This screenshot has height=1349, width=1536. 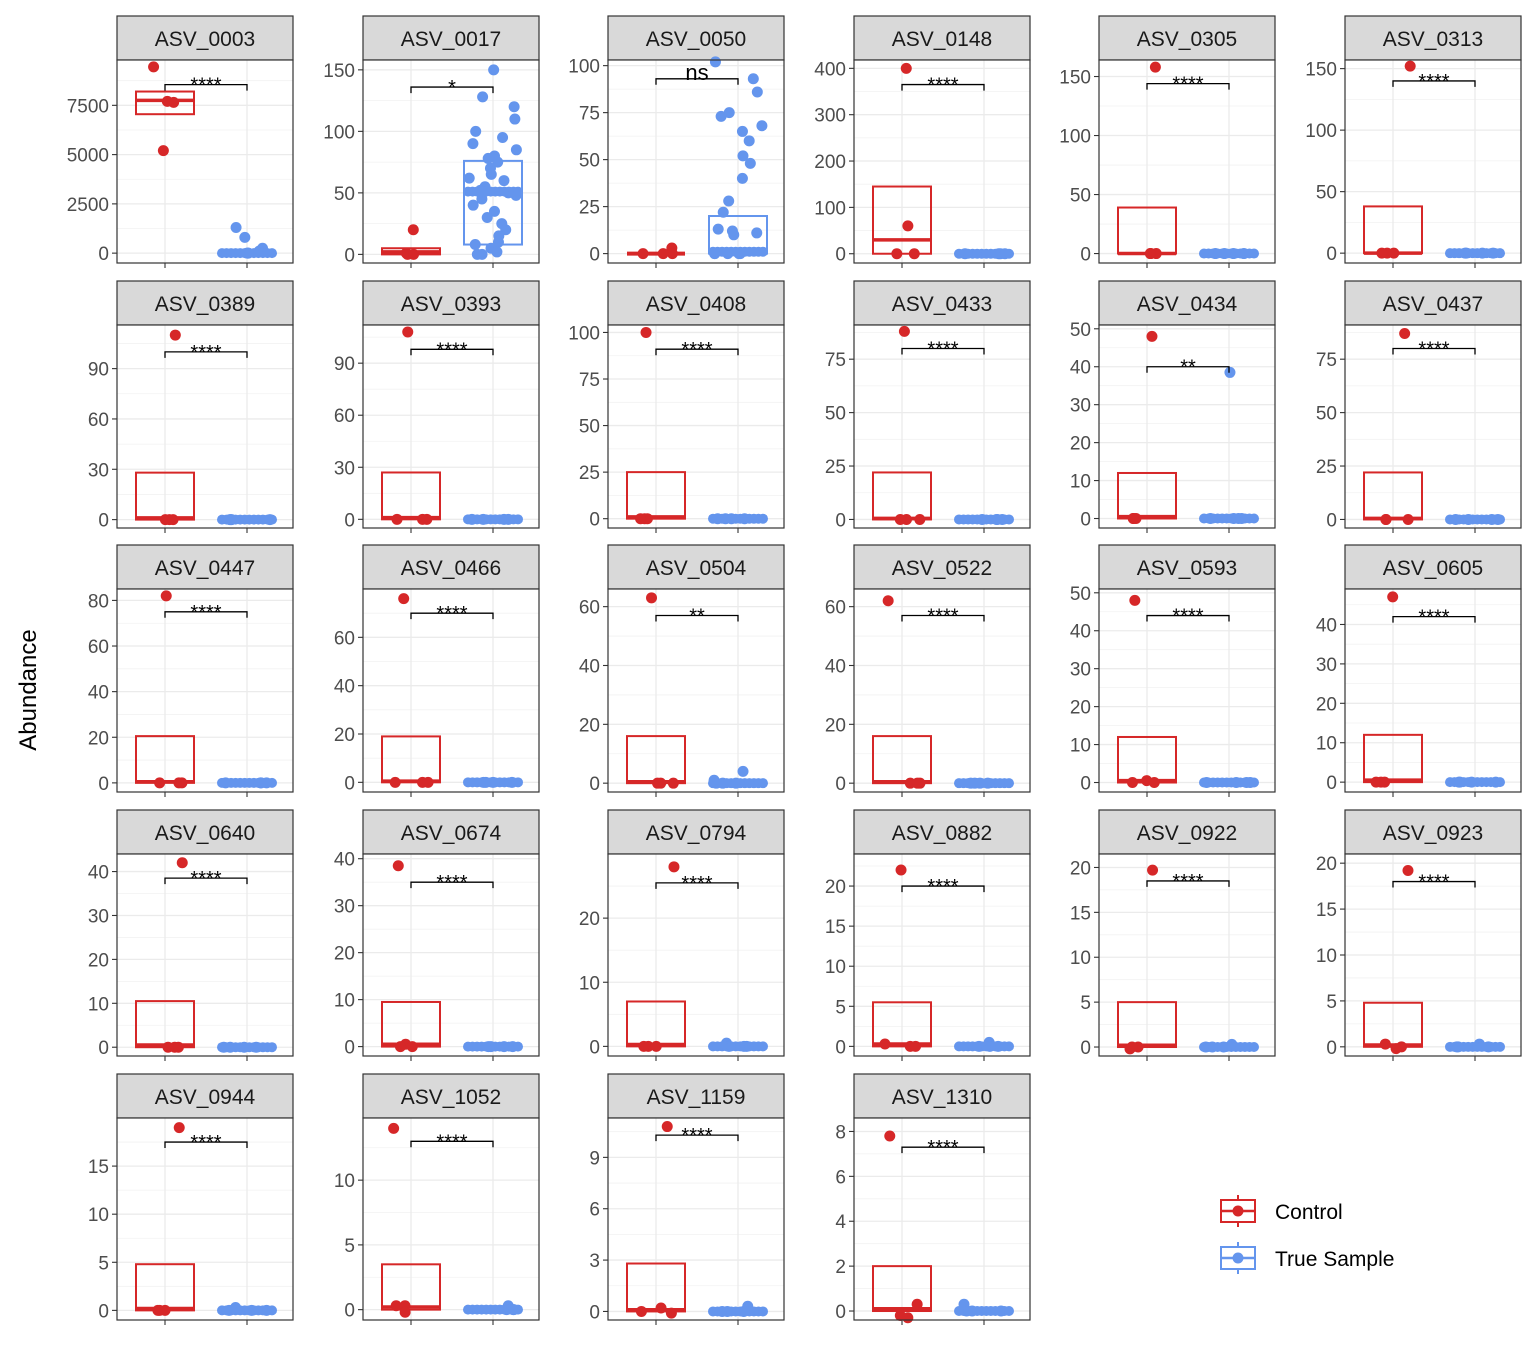 What do you see at coordinates (1167, 141) in the screenshot?
I see `facet-panel-asv_0305: ASV_0305 0 50 100 150 ****` at bounding box center [1167, 141].